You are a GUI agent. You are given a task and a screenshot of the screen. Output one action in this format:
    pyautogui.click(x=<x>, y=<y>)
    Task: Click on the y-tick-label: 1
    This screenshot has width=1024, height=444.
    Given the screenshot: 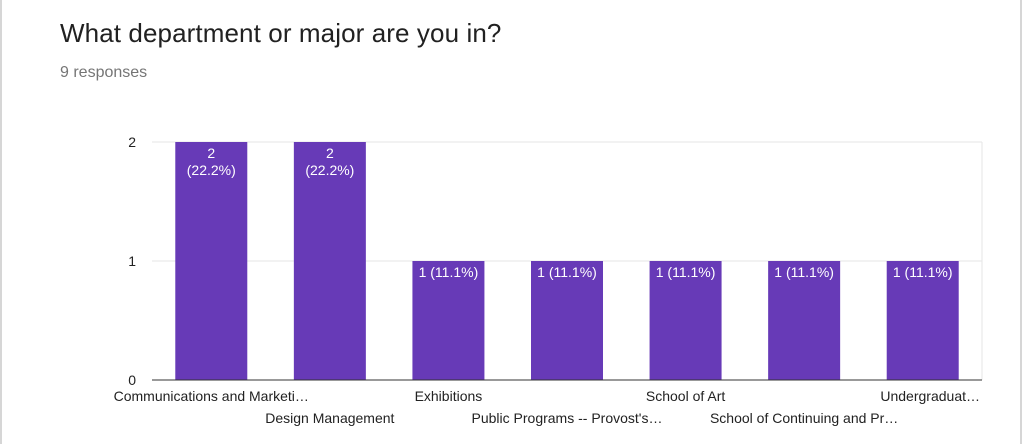 What is the action you would take?
    pyautogui.click(x=132, y=261)
    